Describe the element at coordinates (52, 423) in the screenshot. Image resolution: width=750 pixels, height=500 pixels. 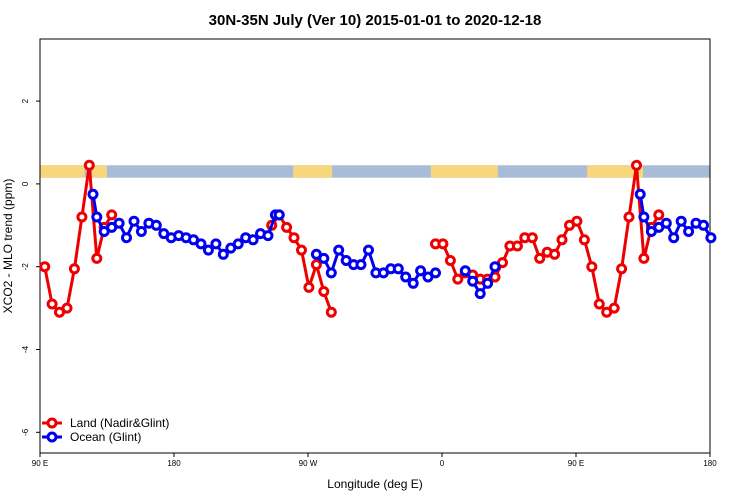
I see `legend-swatch-land-marker` at that location.